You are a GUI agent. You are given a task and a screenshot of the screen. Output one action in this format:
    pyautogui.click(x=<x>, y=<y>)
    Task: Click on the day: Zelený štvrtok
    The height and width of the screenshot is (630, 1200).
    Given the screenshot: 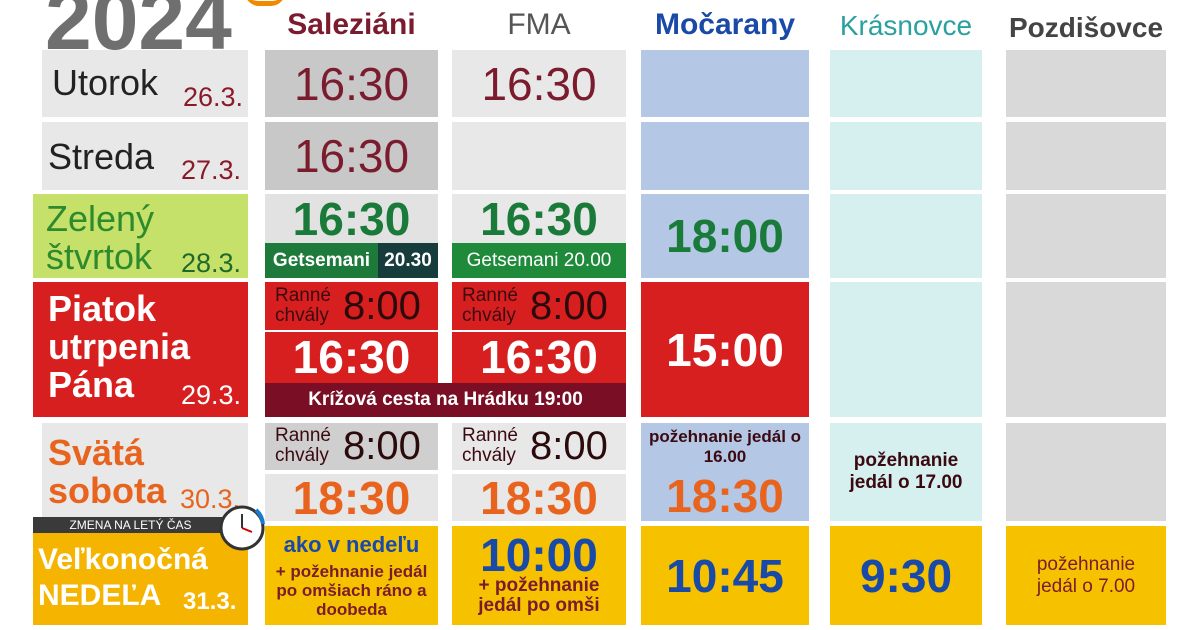 What is the action you would take?
    pyautogui.click(x=100, y=237)
    